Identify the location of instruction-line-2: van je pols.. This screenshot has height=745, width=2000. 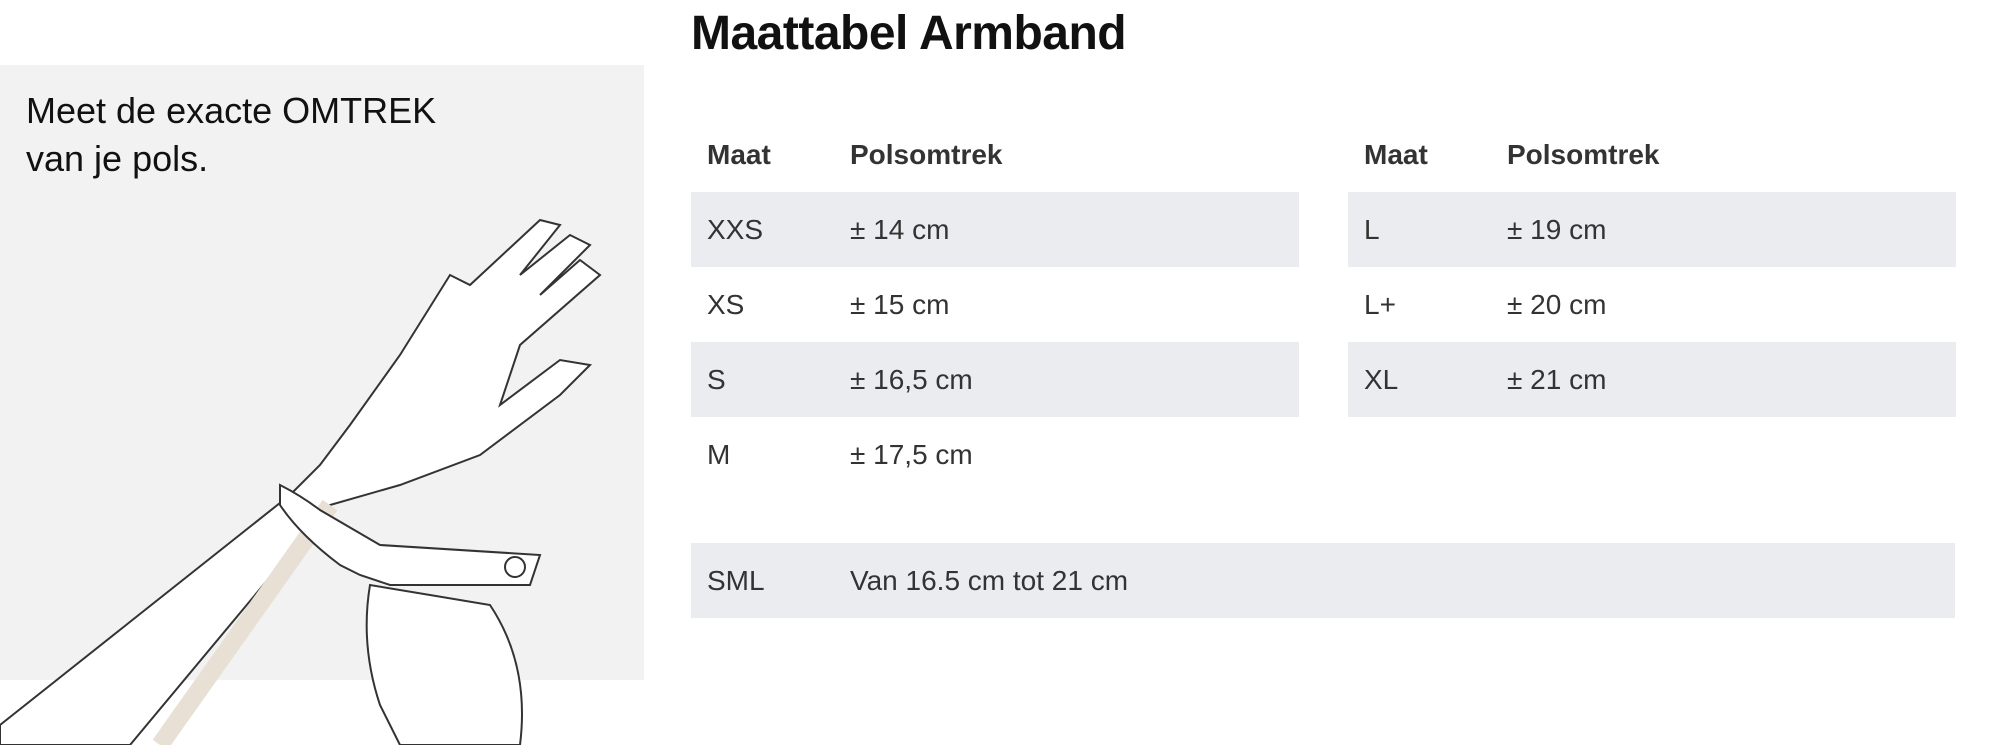
(117, 158).